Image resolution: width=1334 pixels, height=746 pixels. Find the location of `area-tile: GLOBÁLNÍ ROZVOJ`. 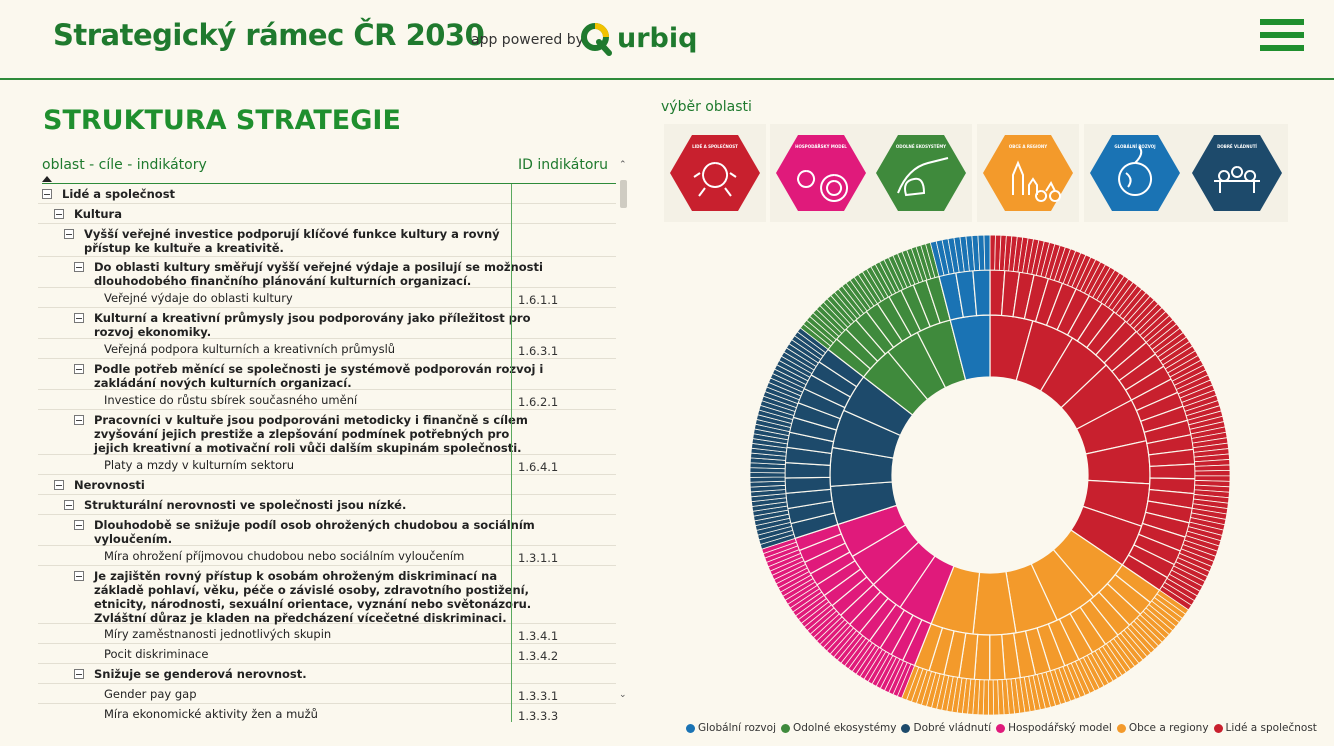

area-tile: GLOBÁLNÍ ROZVOJ is located at coordinates (1135, 173).